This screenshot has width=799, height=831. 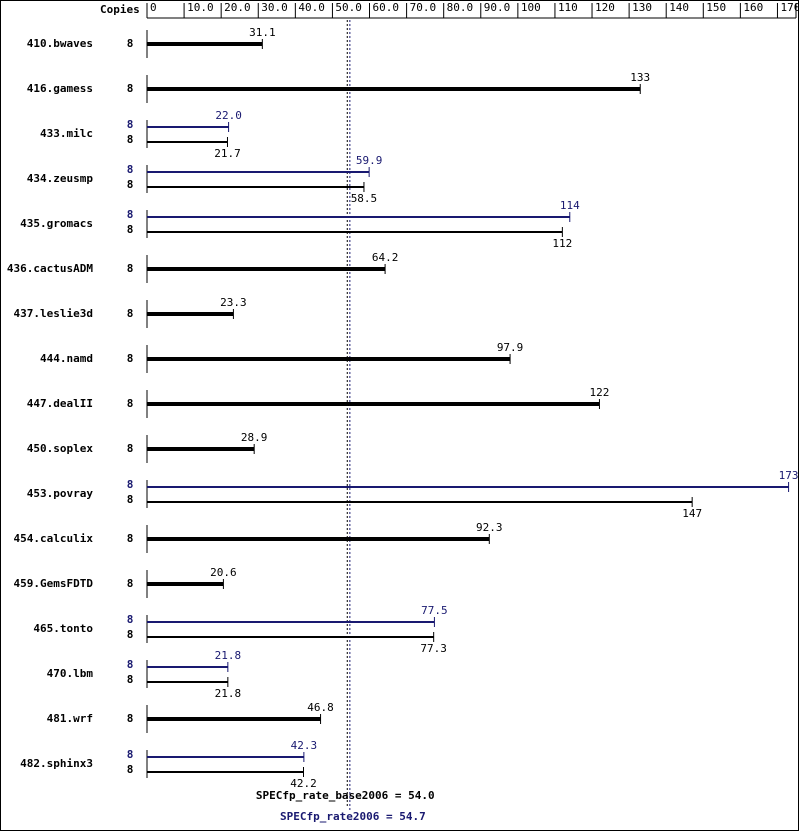 I want to click on category-label: 481.wrf, so click(x=70, y=718).